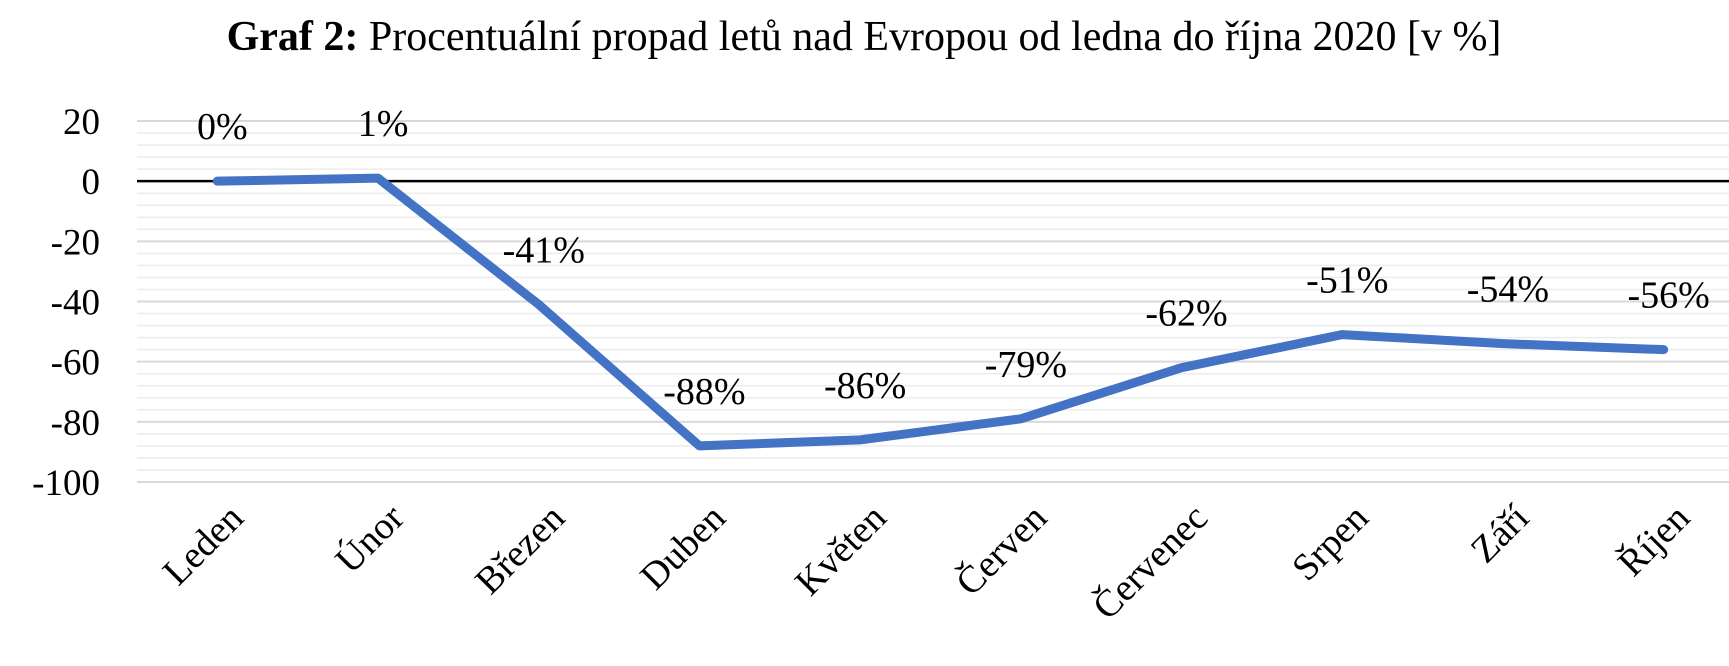  I want to click on data-label: -79%, so click(1026, 365).